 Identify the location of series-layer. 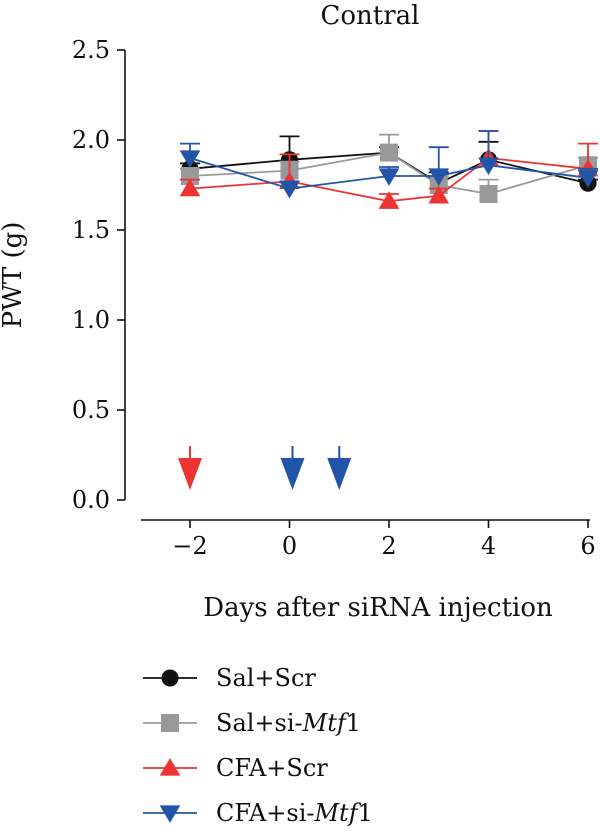
(389, 169).